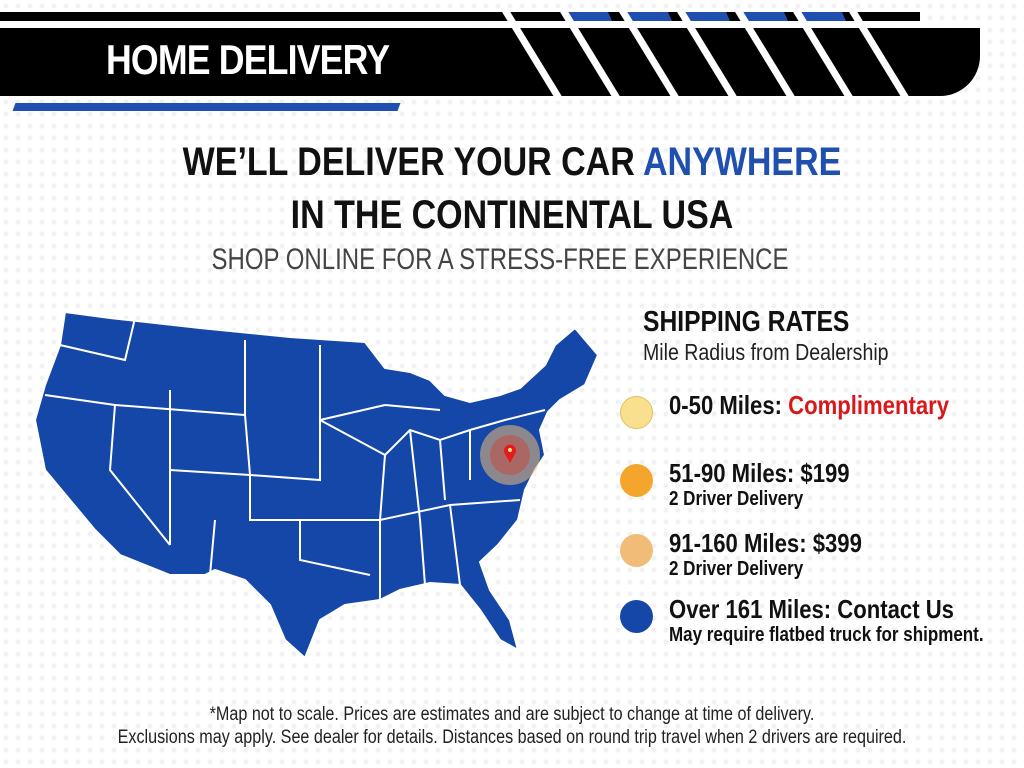 The width and height of the screenshot is (1024, 768). Describe the element at coordinates (636, 550) in the screenshot. I see `peach-dot-icon` at that location.